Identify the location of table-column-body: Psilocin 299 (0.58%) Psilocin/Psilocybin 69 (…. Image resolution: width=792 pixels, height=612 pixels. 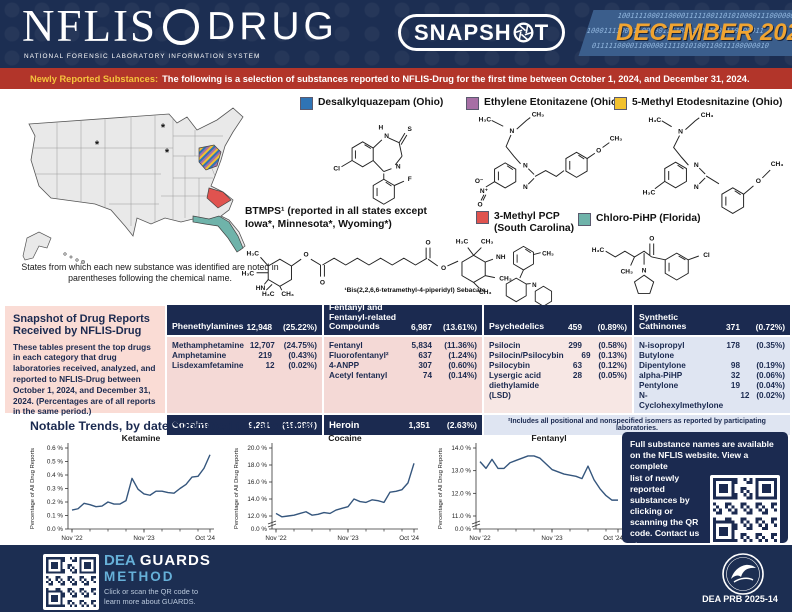
(558, 375).